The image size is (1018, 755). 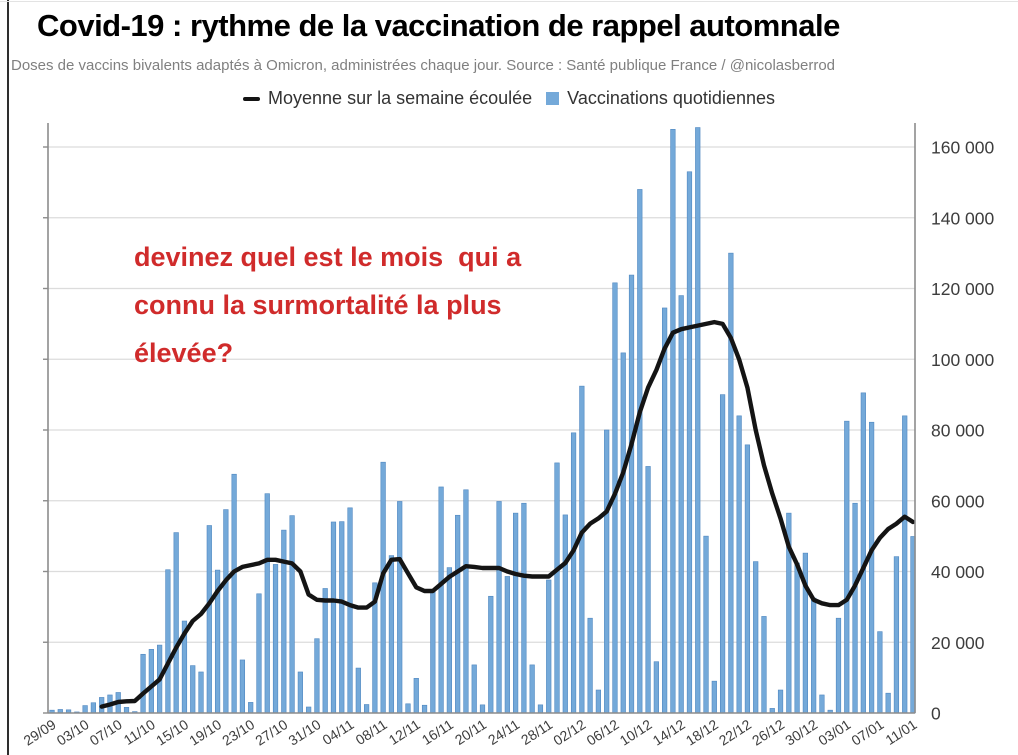 What do you see at coordinates (259, 653) in the screenshot?
I see `bar-24/10` at bounding box center [259, 653].